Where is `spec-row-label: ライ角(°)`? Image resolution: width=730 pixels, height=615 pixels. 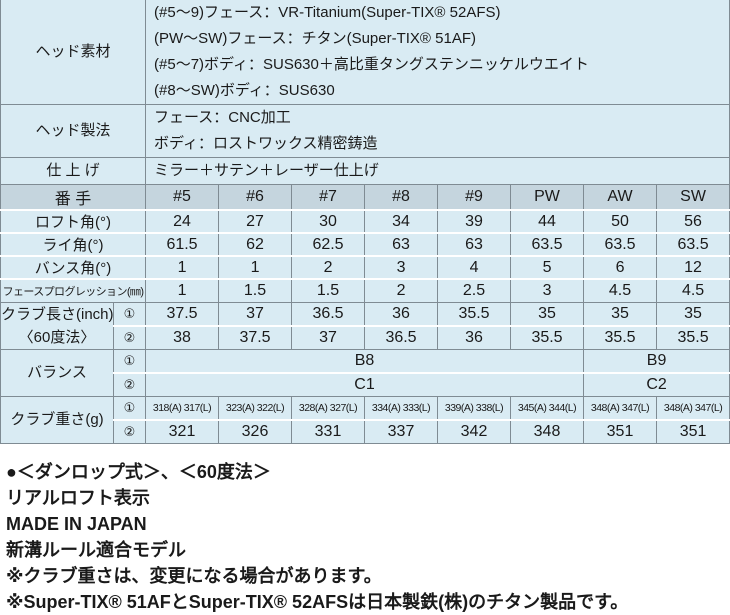 spec-row-label: ライ角(°) is located at coordinates (73, 244).